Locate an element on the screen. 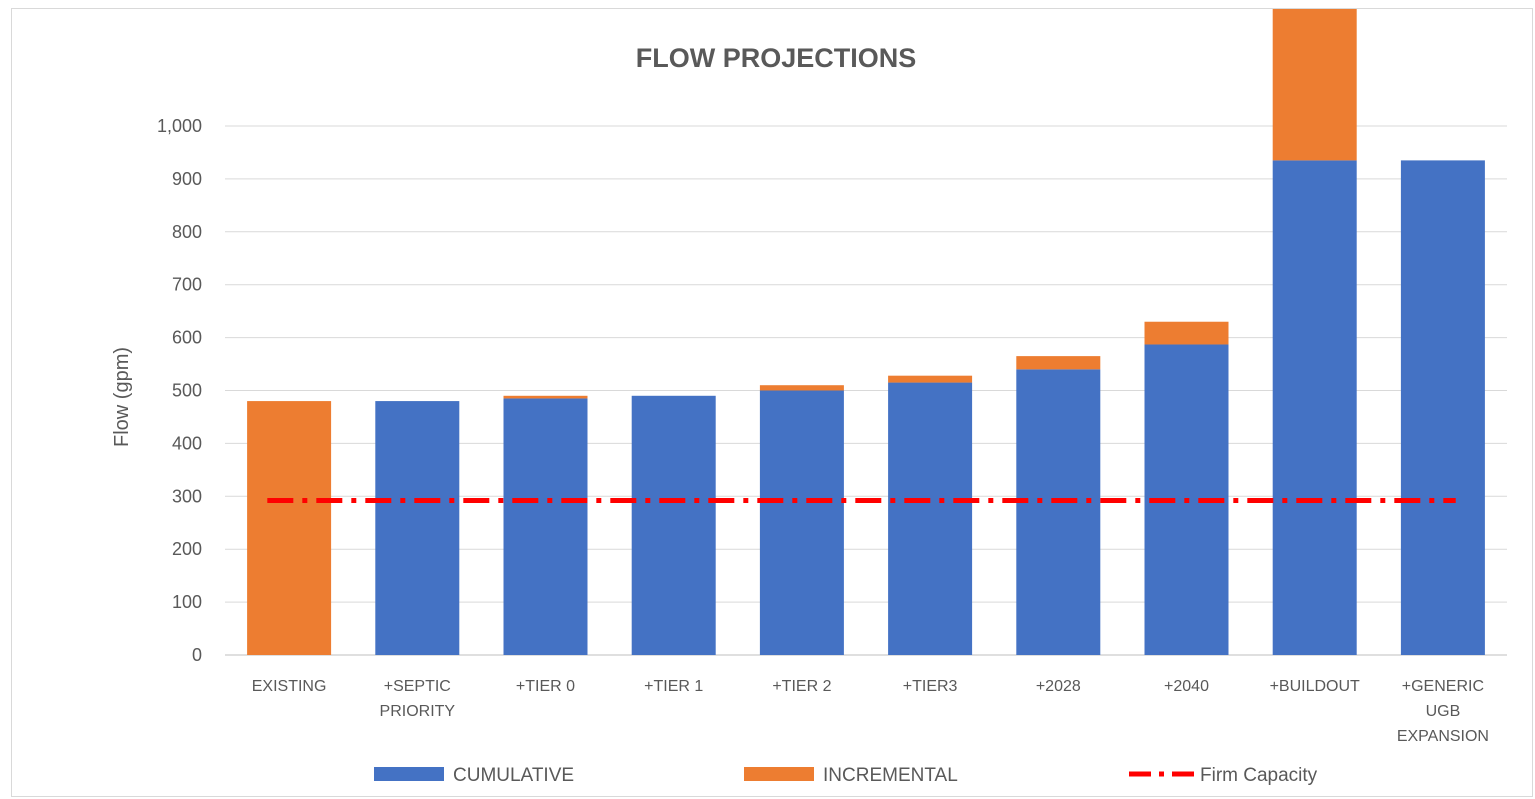 The height and width of the screenshot is (799, 1535). y-axis-label: Flow (gpm) is located at coordinates (122, 397).